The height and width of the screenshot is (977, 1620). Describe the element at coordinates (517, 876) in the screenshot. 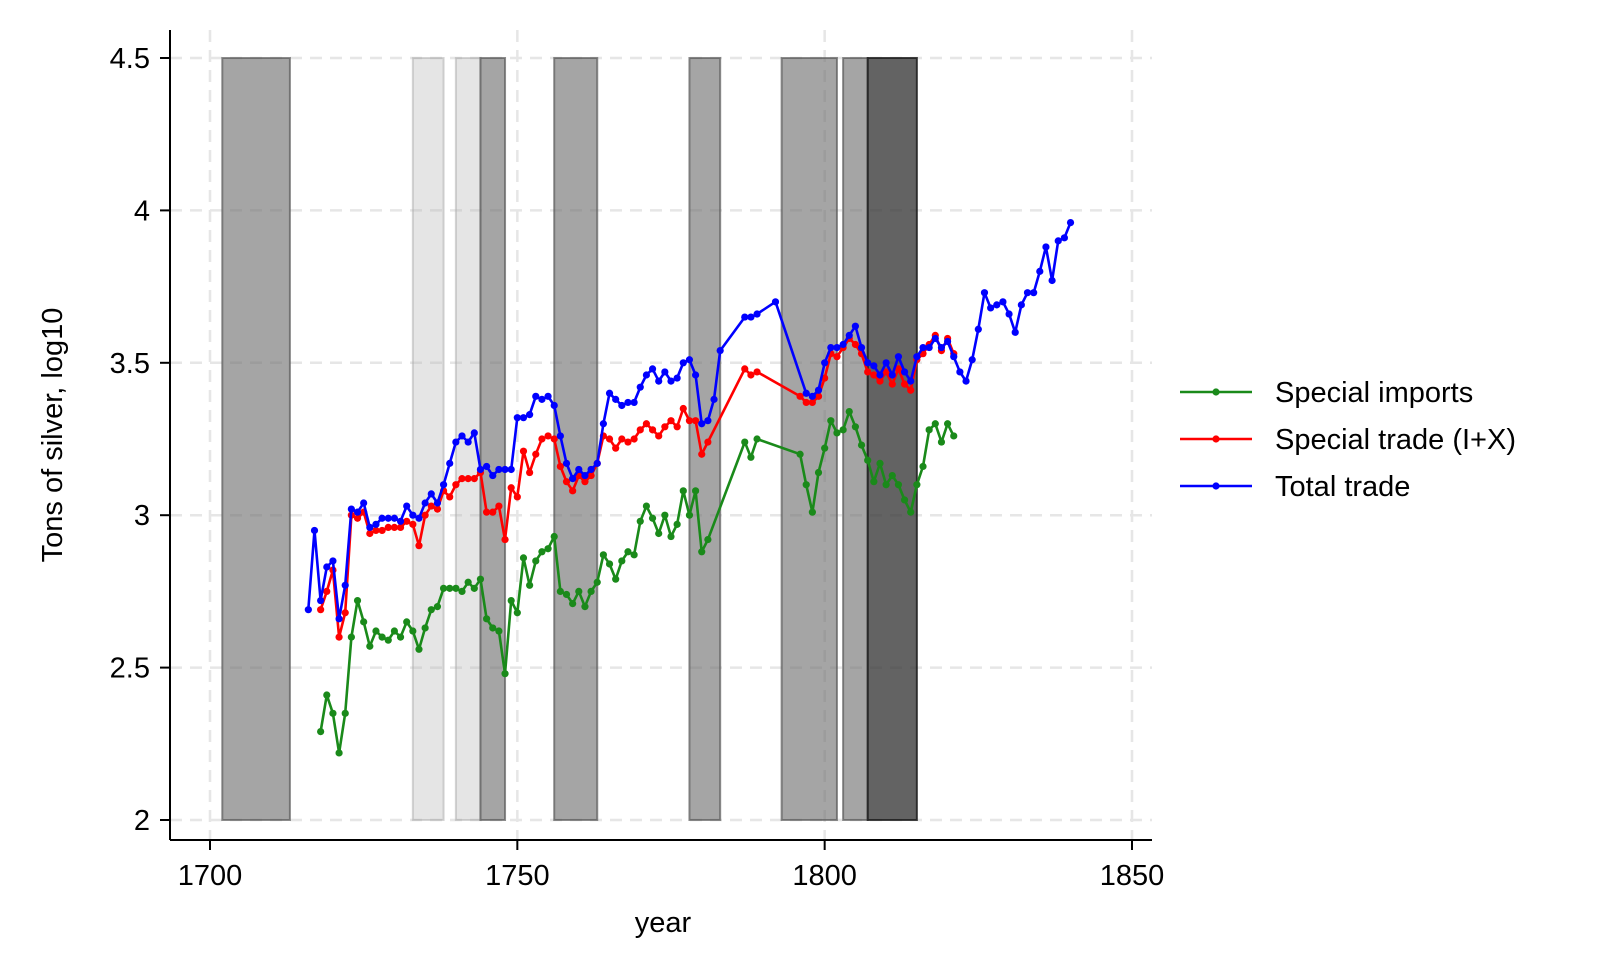

I see `x-tick-label: 1750` at that location.